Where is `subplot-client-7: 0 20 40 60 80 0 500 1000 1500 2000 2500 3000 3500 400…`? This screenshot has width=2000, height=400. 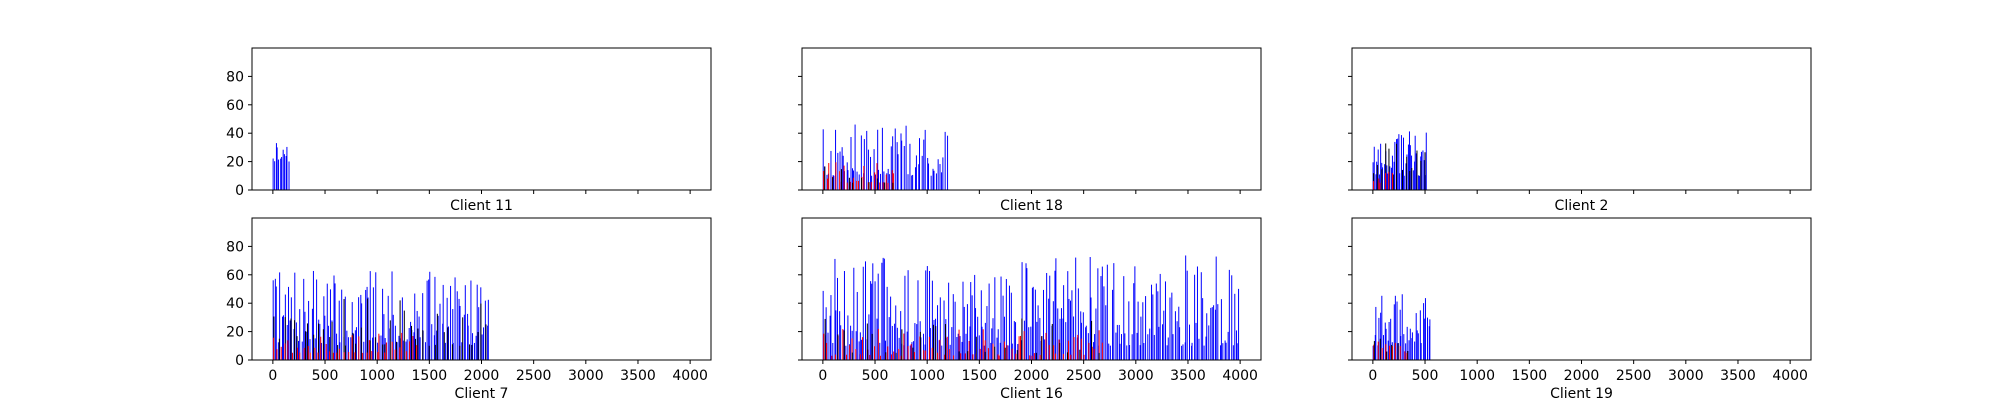 subplot-client-7: 0 20 40 60 80 0 500 1000 1500 2000 2500 3000 3500 400… is located at coordinates (469, 308).